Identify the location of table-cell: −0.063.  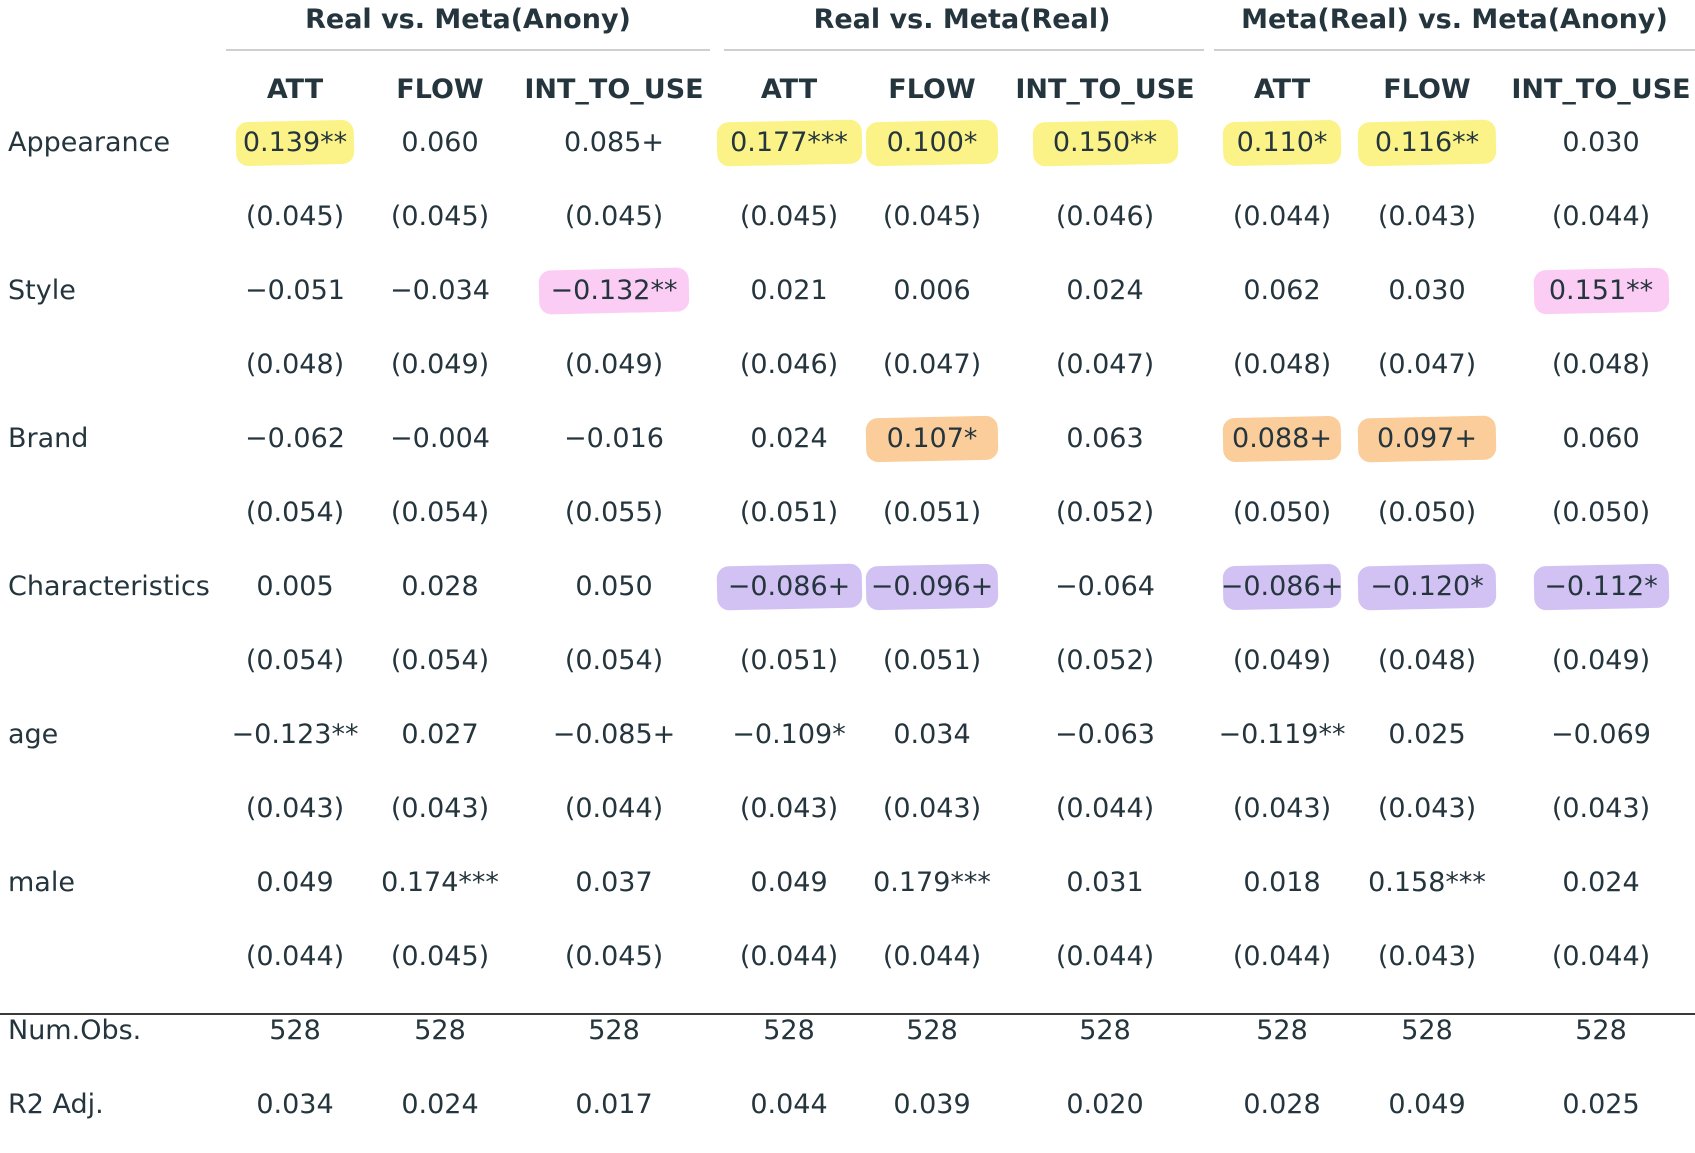
(1105, 735).